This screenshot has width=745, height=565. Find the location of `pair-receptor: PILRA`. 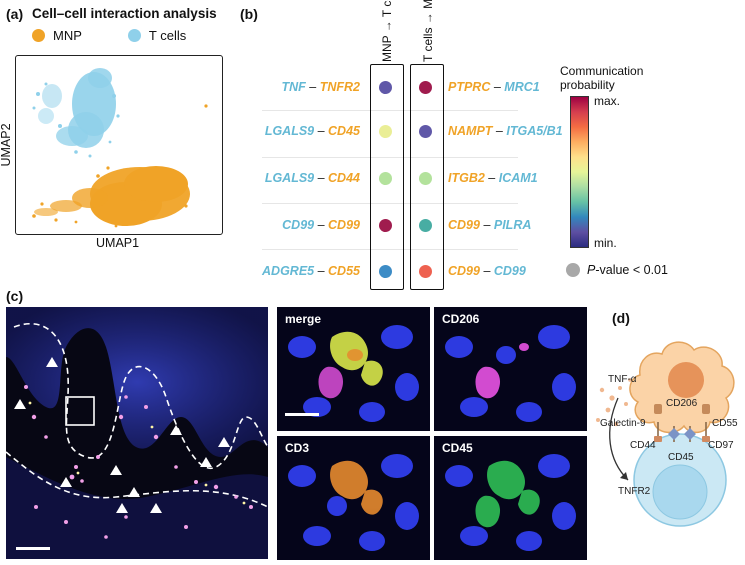

pair-receptor: PILRA is located at coordinates (512, 225).